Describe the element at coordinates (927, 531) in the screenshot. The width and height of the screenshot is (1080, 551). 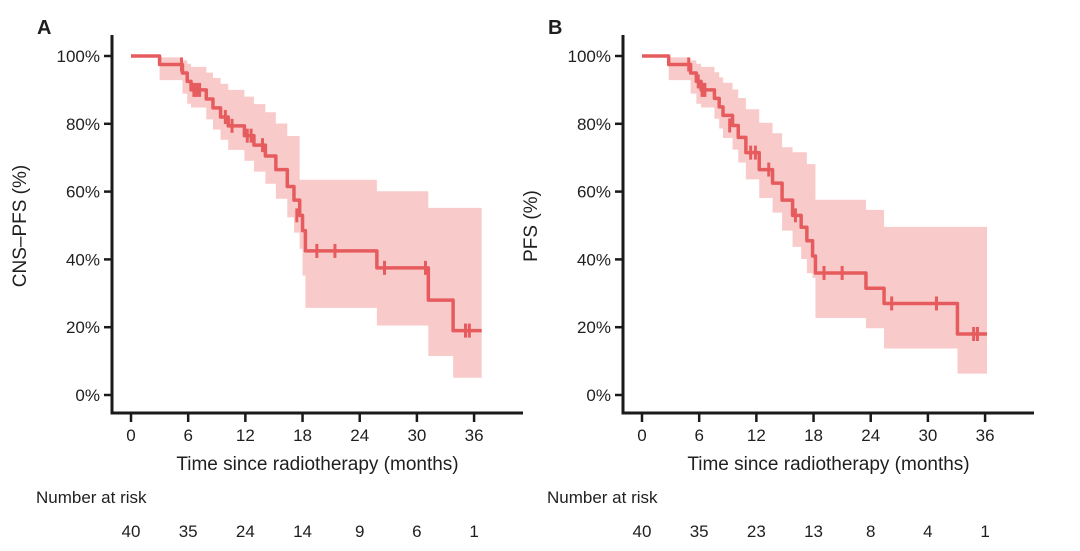
I see `risk-count: 4` at that location.